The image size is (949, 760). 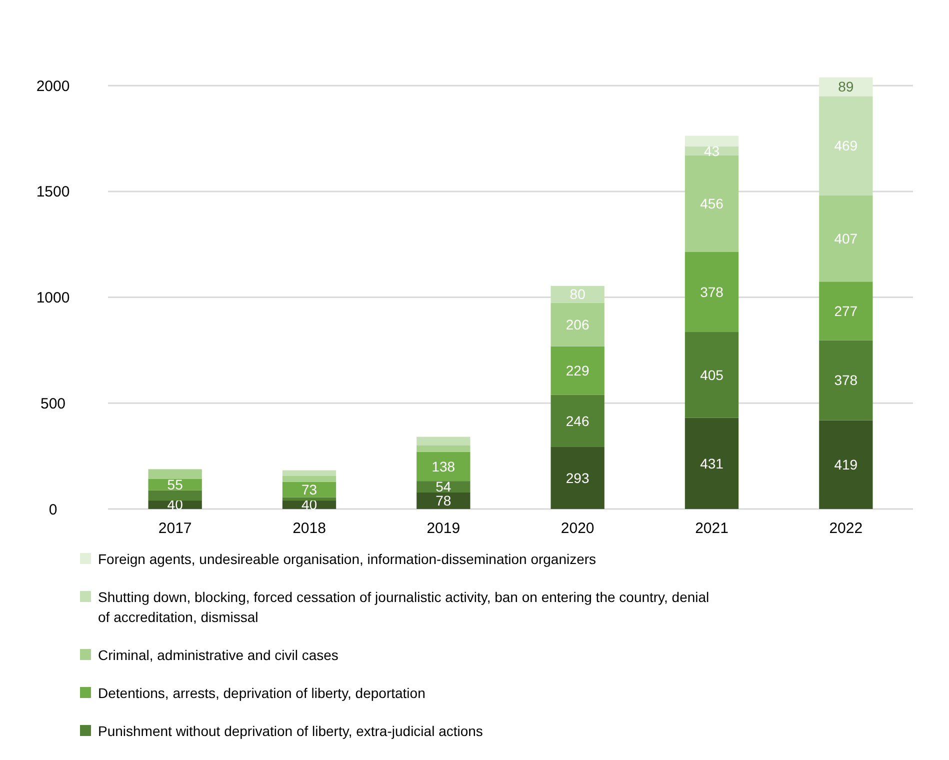 I want to click on y-tick-label: 2000, so click(x=53, y=86).